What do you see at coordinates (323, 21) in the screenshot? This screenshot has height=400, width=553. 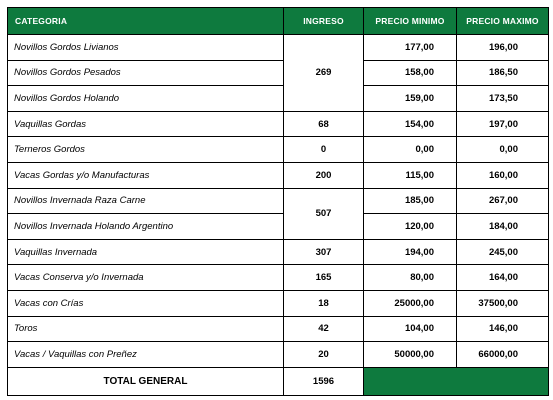 I see `header-ingreso: INGRESO` at bounding box center [323, 21].